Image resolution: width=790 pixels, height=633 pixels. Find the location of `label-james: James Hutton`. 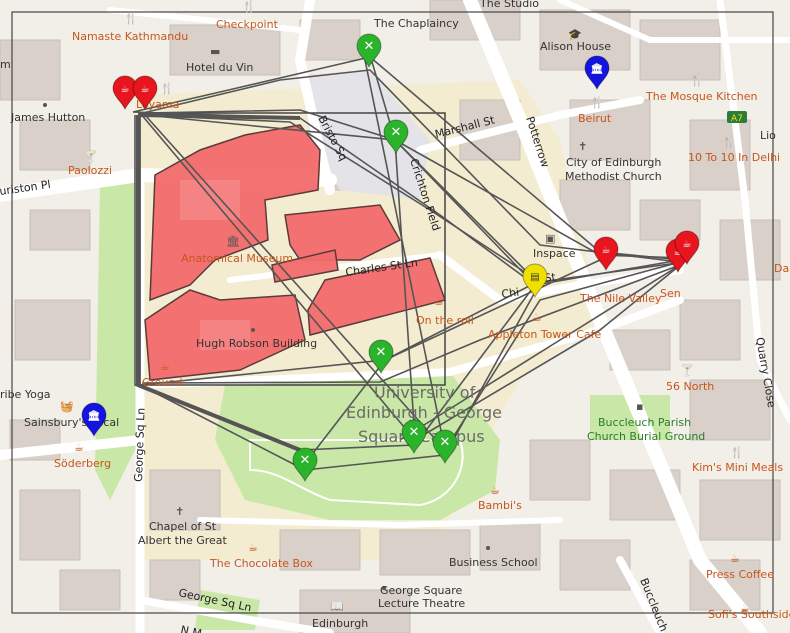

label-james: James Hutton is located at coordinates (47, 117).